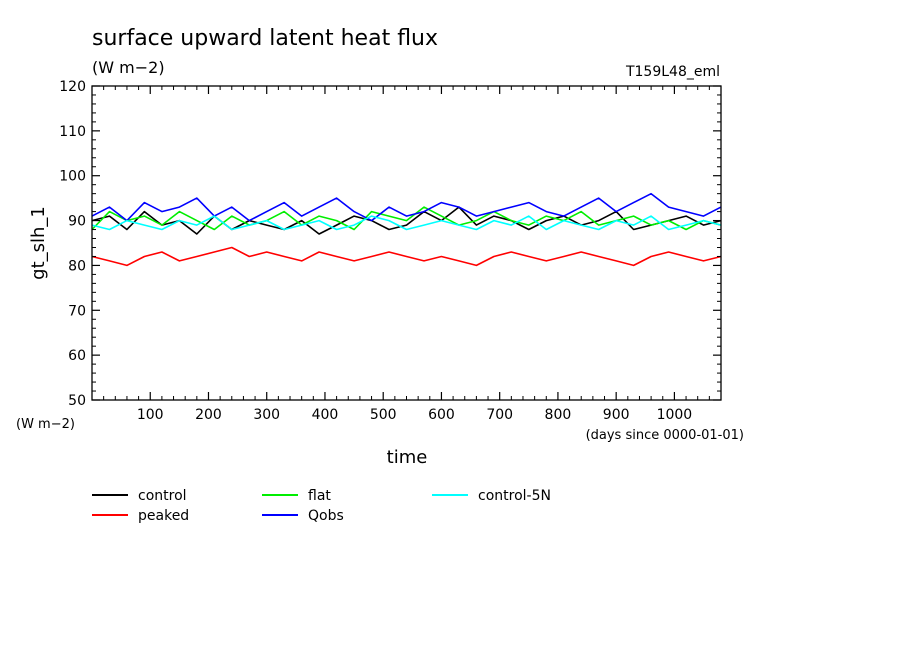  I want to click on y-tick-label: 90, so click(77, 222).